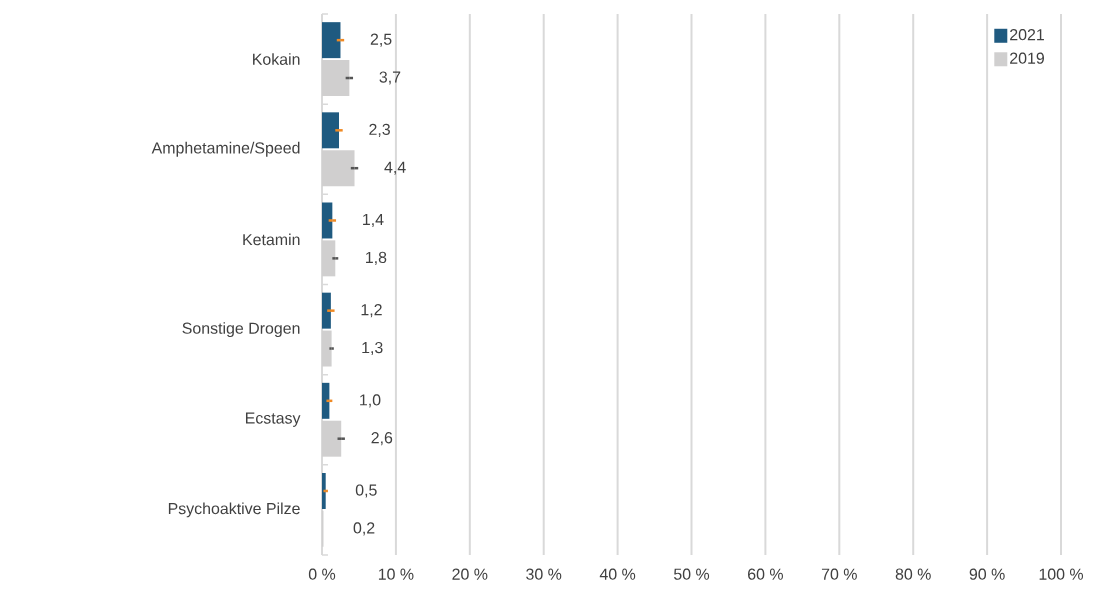  Describe the element at coordinates (379, 130) in the screenshot. I see `data-label: 2,3` at that location.